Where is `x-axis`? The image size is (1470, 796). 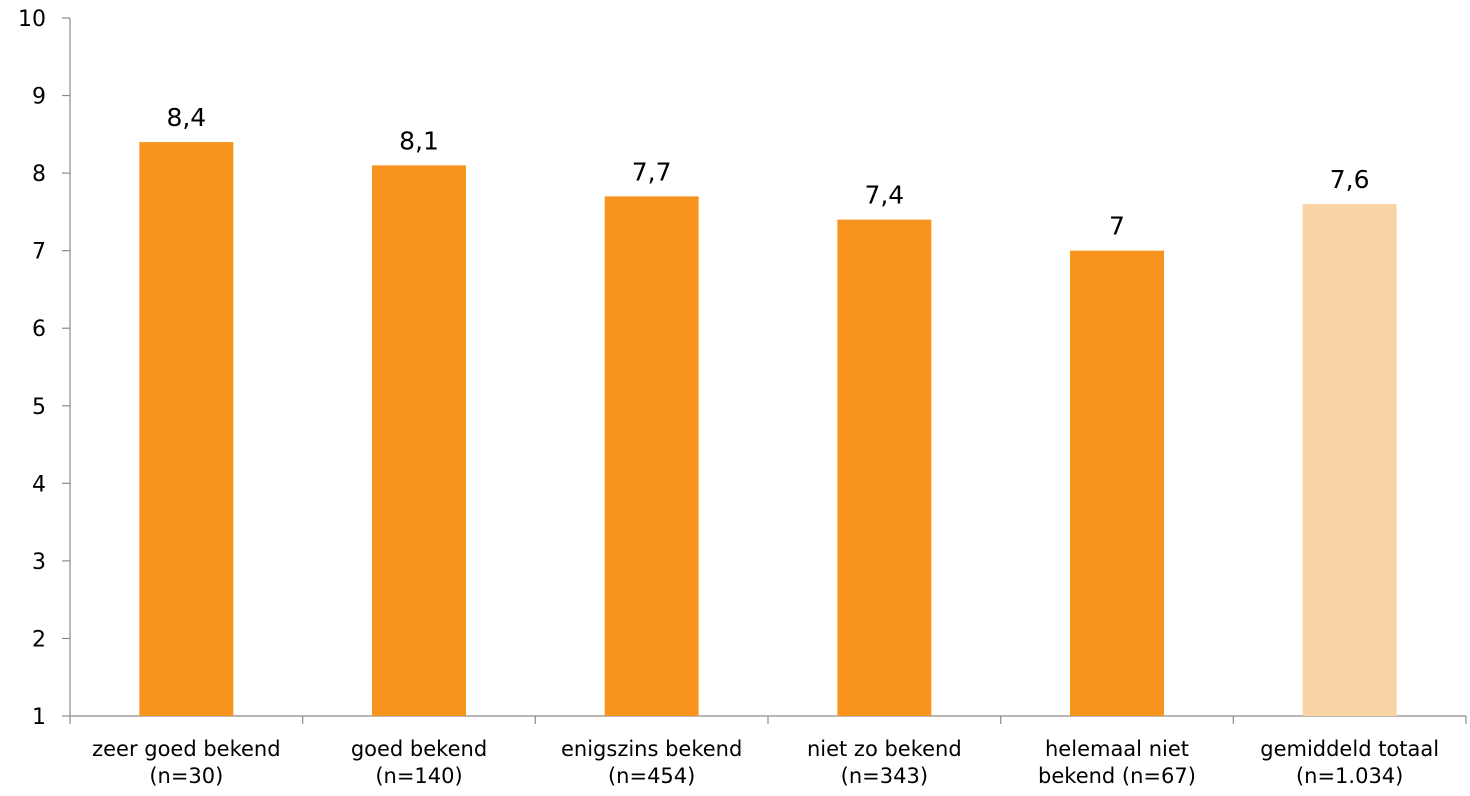
x-axis is located at coordinates (768, 719).